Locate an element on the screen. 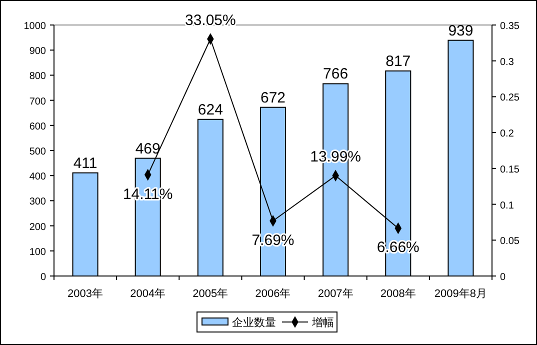 The image size is (537, 345). legend-label: 增幅 is located at coordinates (322, 323).